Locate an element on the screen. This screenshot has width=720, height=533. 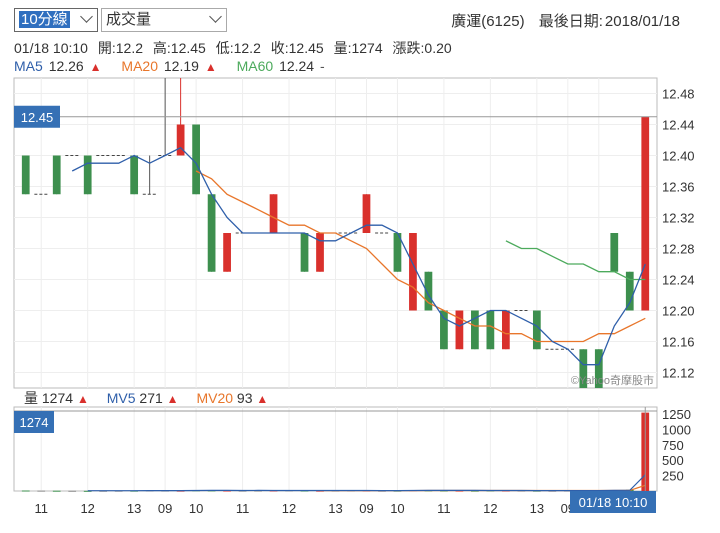
ma60-label: MA60 is located at coordinates (255, 66).